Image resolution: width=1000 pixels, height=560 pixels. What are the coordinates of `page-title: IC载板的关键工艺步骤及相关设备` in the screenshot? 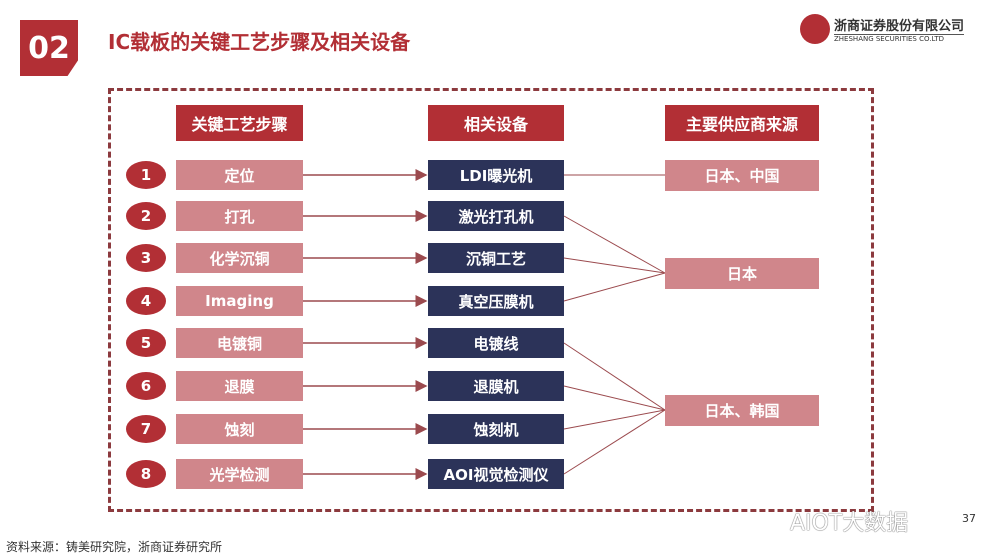 It's located at (259, 42).